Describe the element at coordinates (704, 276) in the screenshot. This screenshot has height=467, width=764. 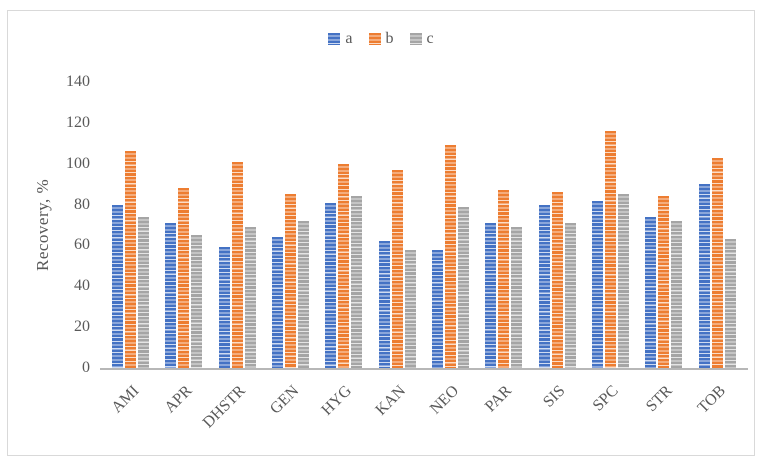
I see `bar-a-TOB` at that location.